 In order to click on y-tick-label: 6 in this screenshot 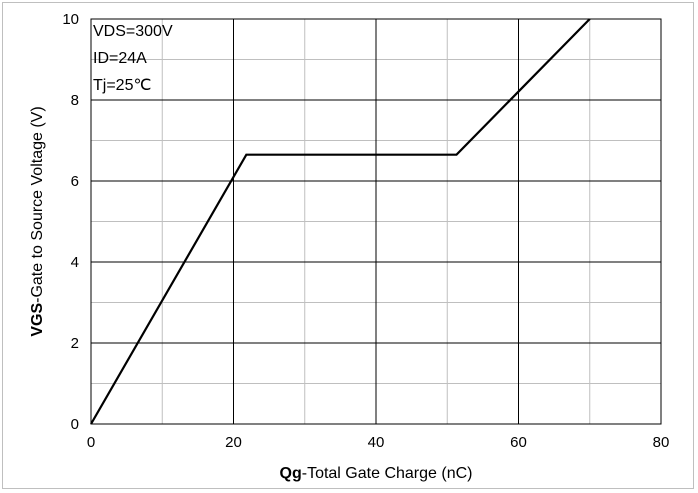, I will do `click(75, 181)`.